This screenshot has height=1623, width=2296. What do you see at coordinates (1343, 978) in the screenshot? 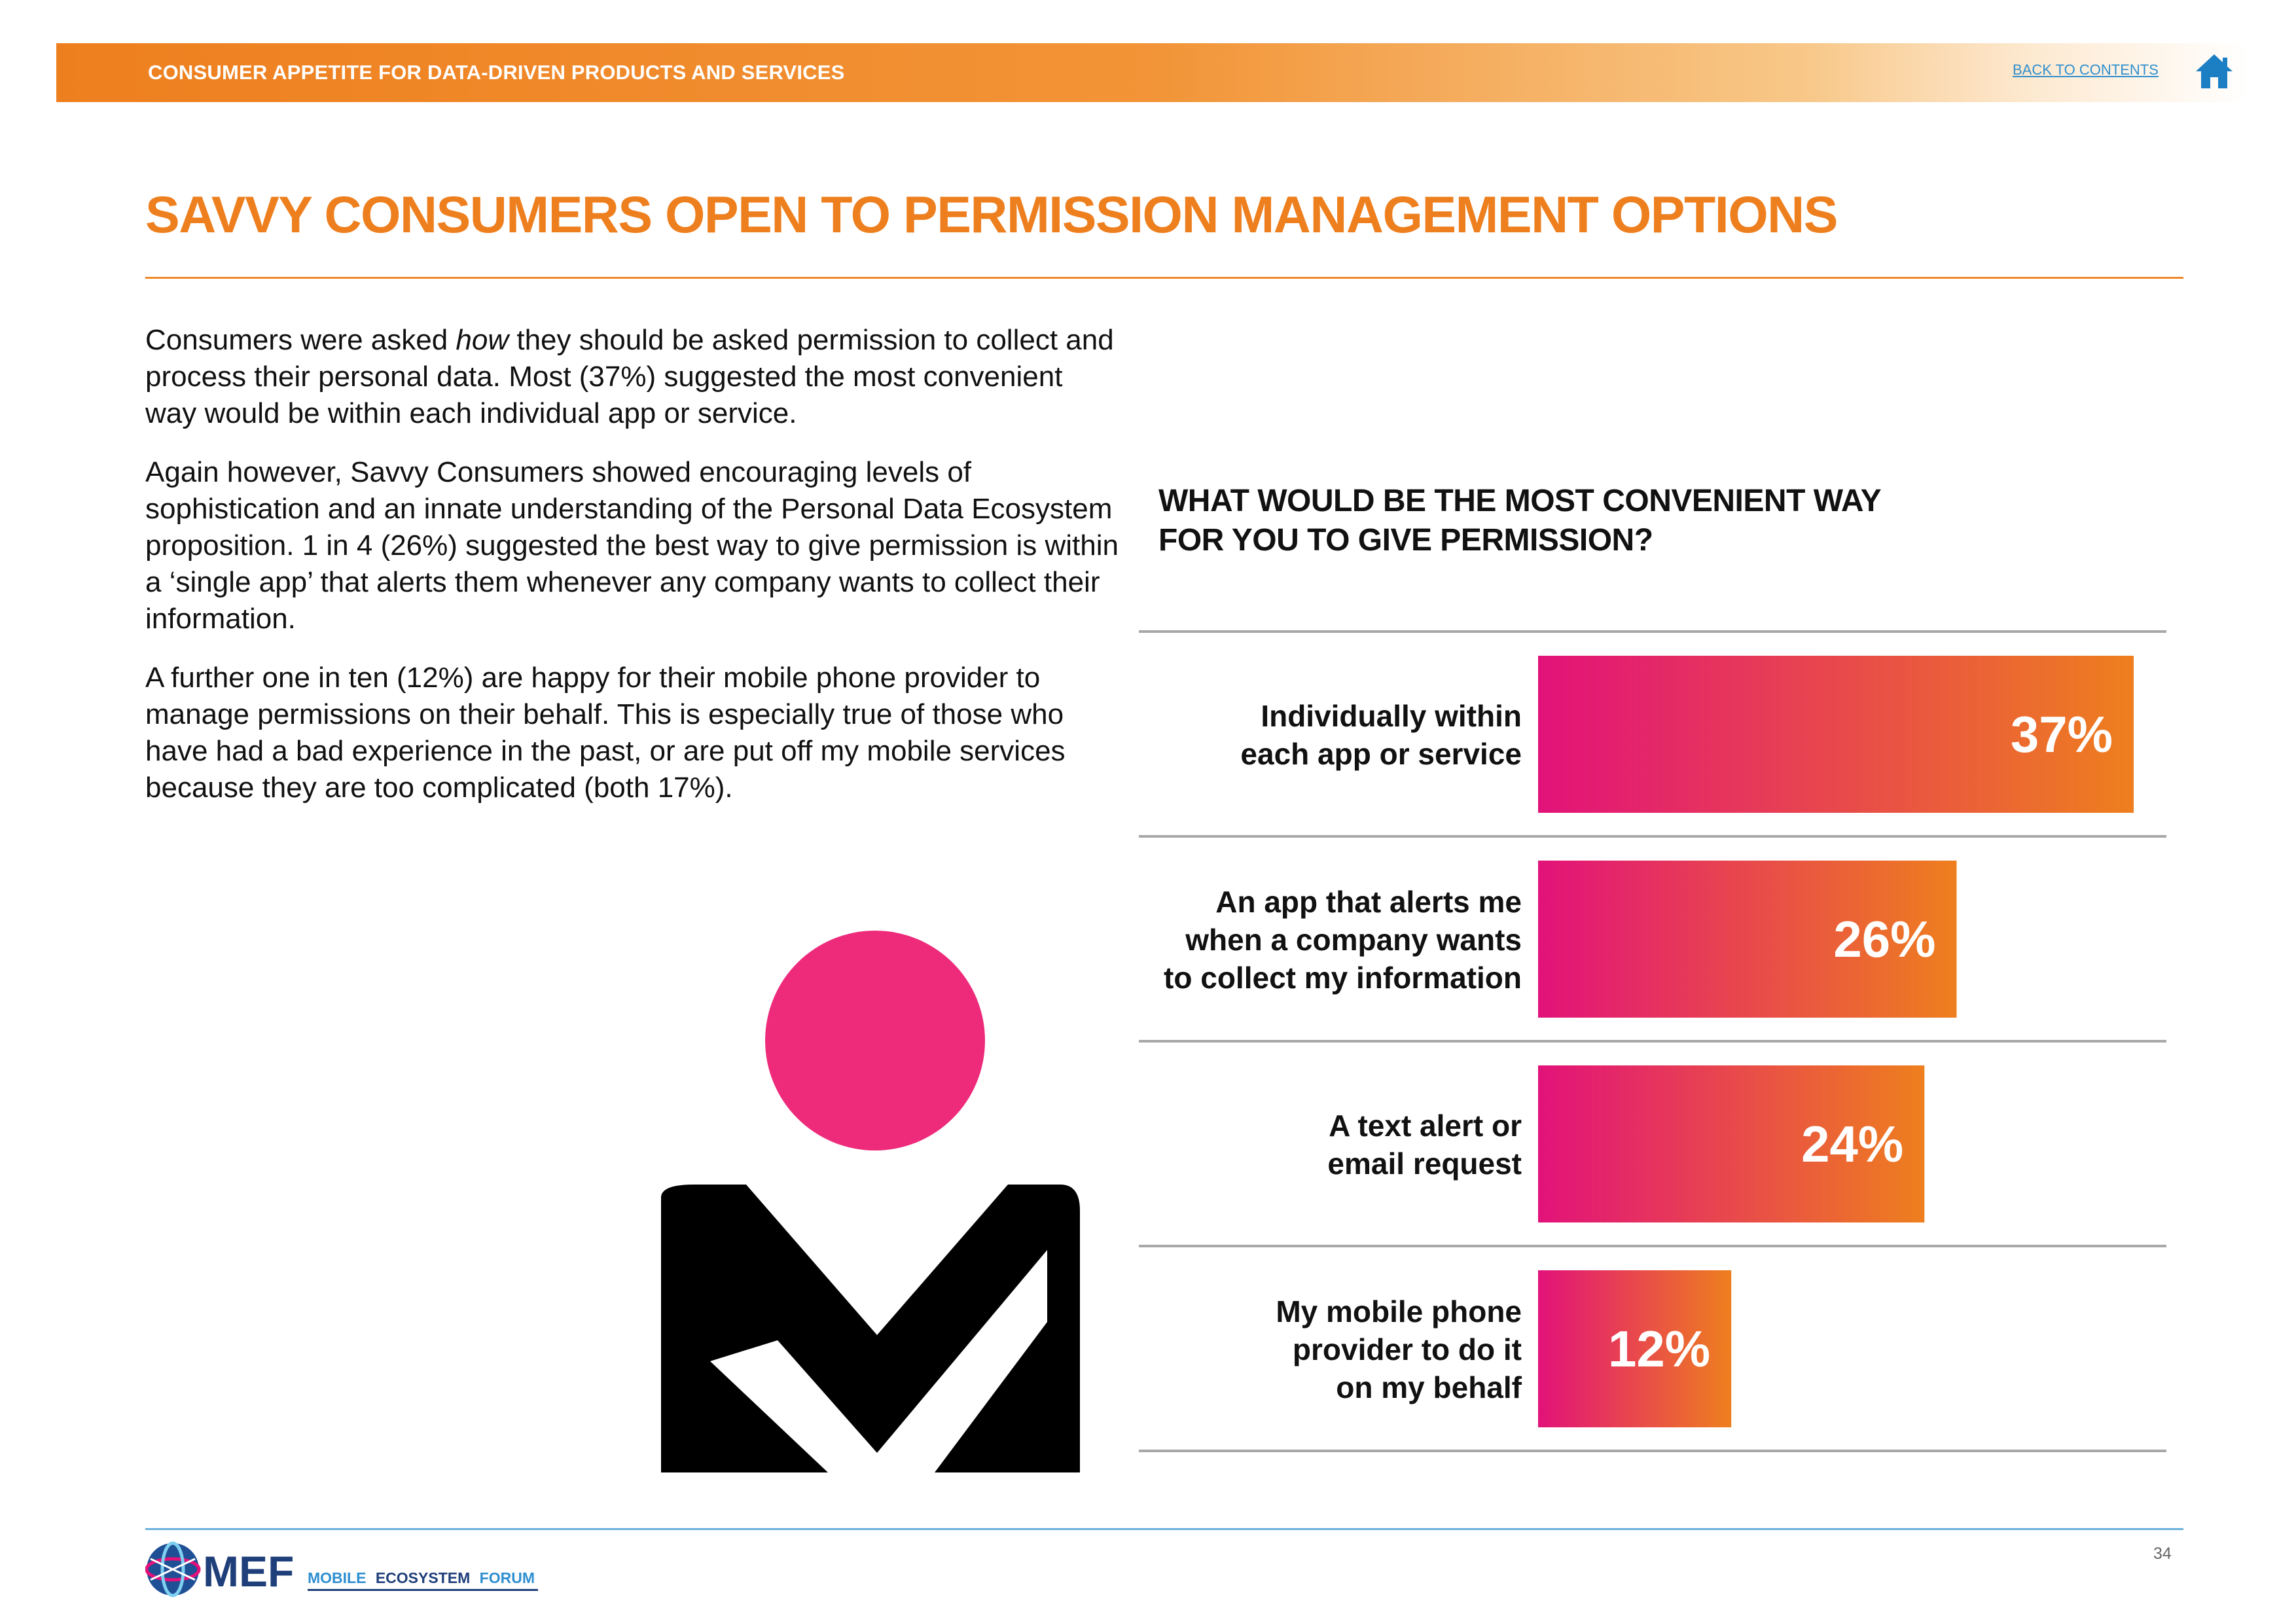
I see `category-label: to collect my information` at bounding box center [1343, 978].